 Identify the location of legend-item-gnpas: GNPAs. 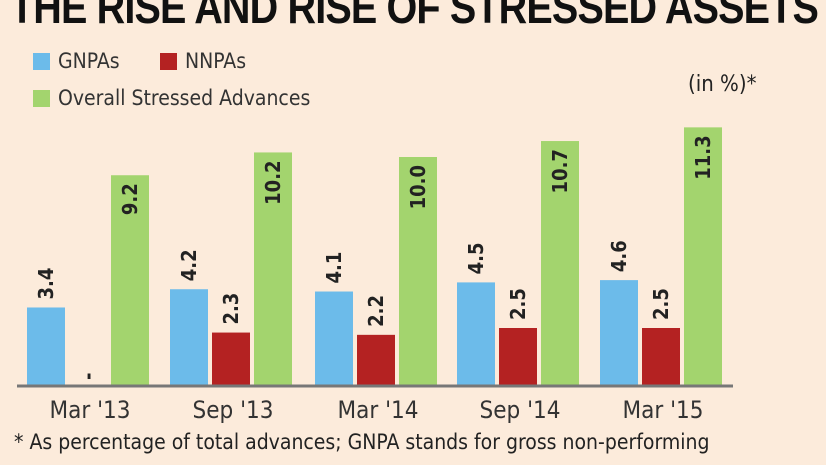
(76, 61).